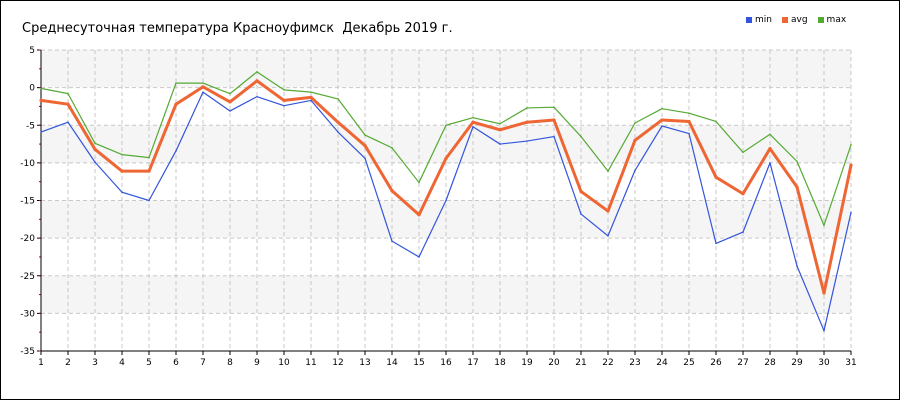 The width and height of the screenshot is (900, 400). I want to click on y-tick-labels: 5 0 -5 -10 -15 -20 -25 -30 -35, so click(27, 201).